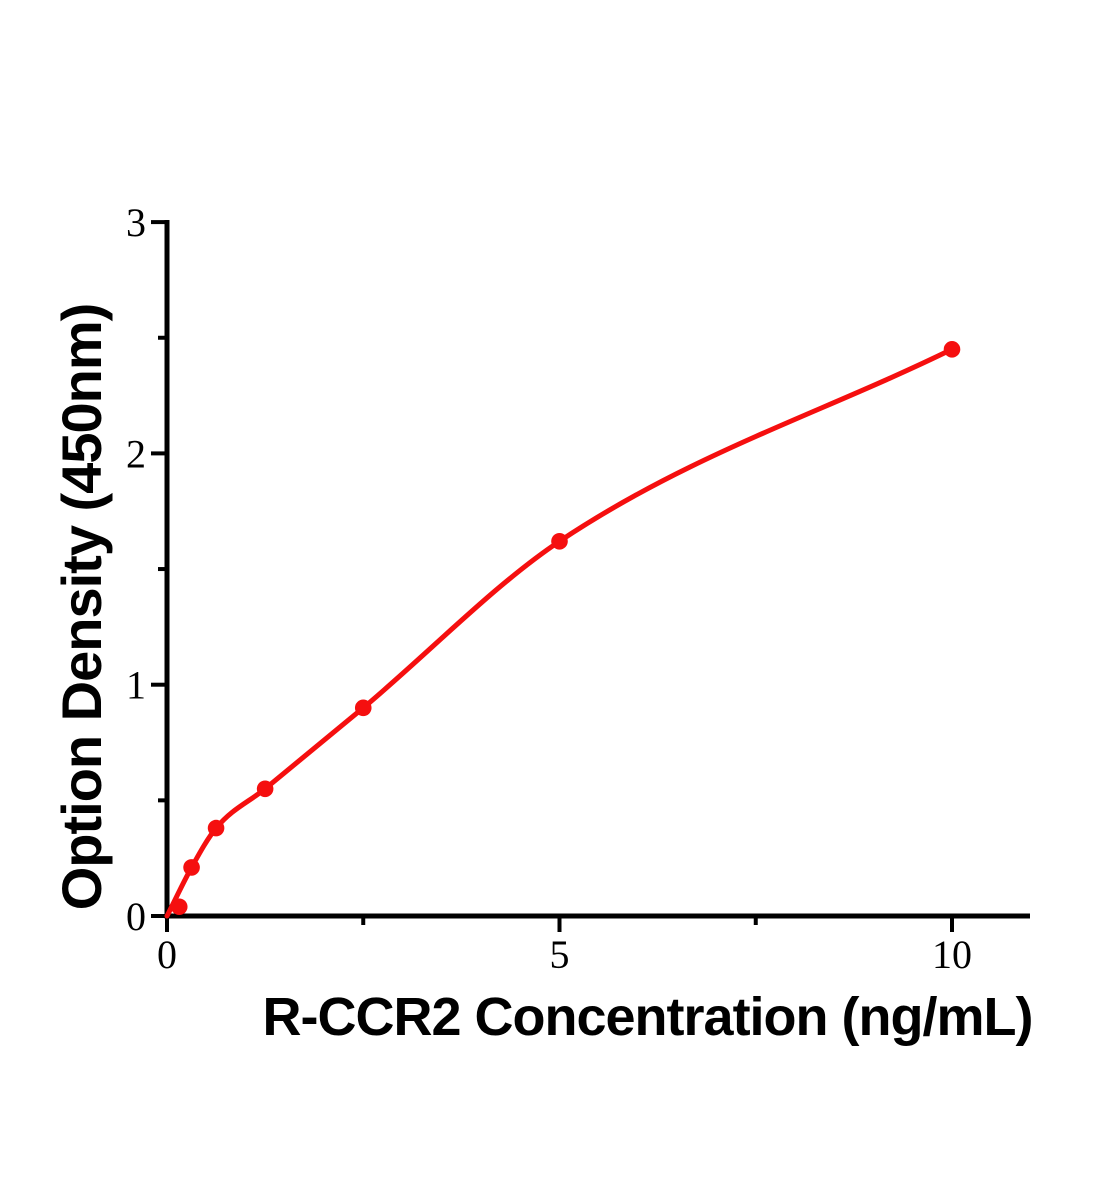 The image size is (1104, 1200). Describe the element at coordinates (136, 916) in the screenshot. I see `y-tick-label: 0` at that location.